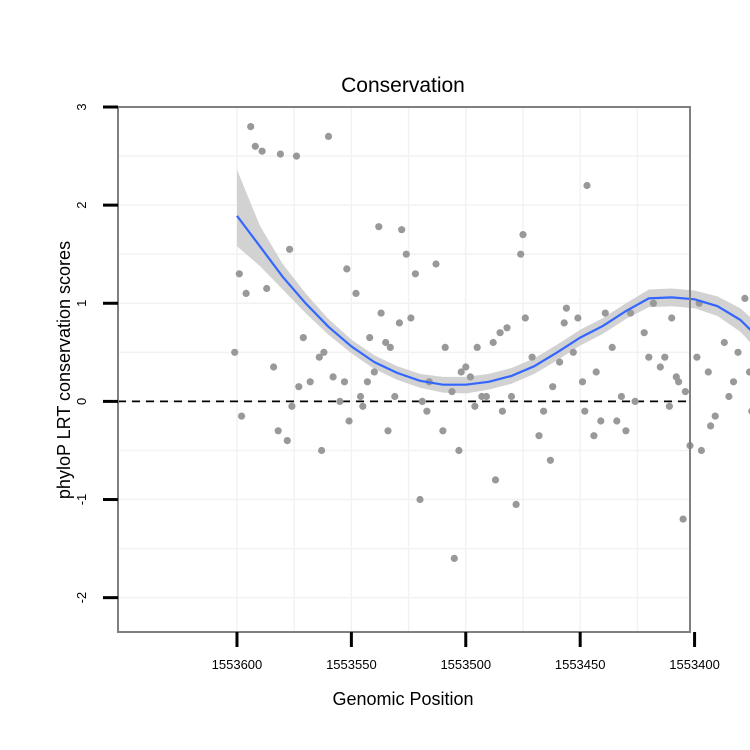 The height and width of the screenshot is (750, 750). What do you see at coordinates (694, 664) in the screenshot?
I see `x-tick-label: 1553400` at bounding box center [694, 664].